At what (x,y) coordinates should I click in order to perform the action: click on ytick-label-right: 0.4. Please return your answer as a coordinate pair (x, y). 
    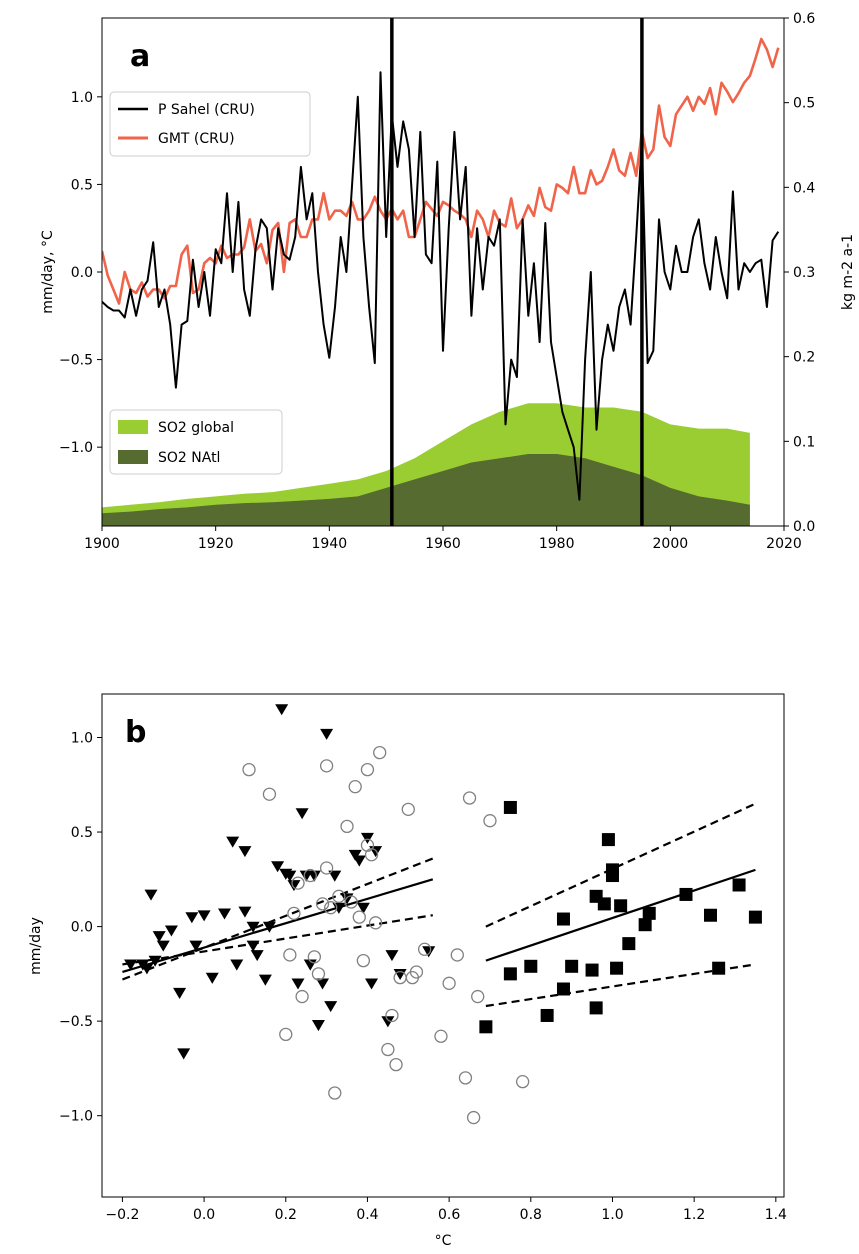
    Looking at the image, I should click on (804, 188).